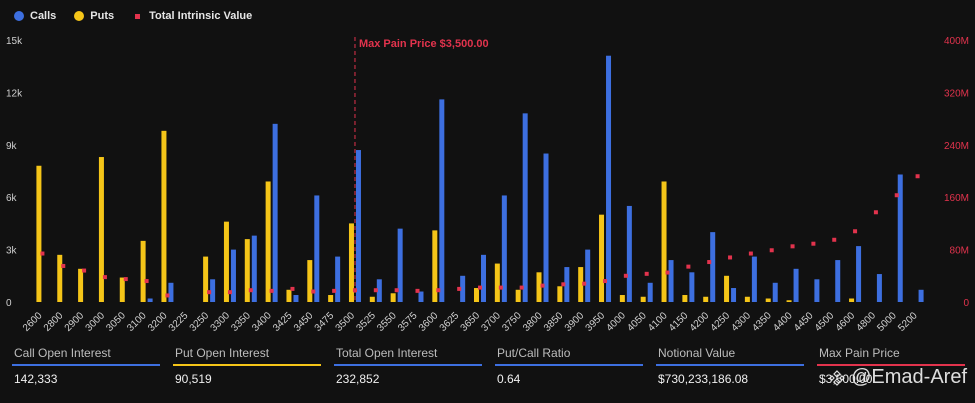 The width and height of the screenshot is (975, 403). What do you see at coordinates (512, 322) in the screenshot?
I see `x-tick-label: 3750` at bounding box center [512, 322].